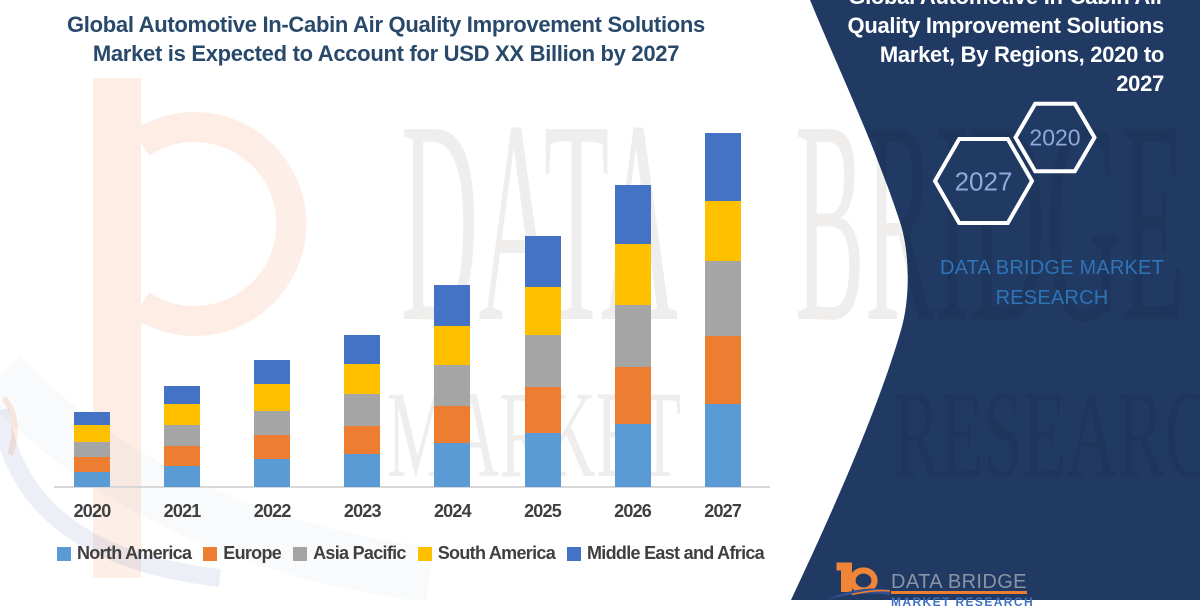 This screenshot has height=609, width=1200. Describe the element at coordinates (984, 182) in the screenshot. I see `svg-text: 2027` at that location.